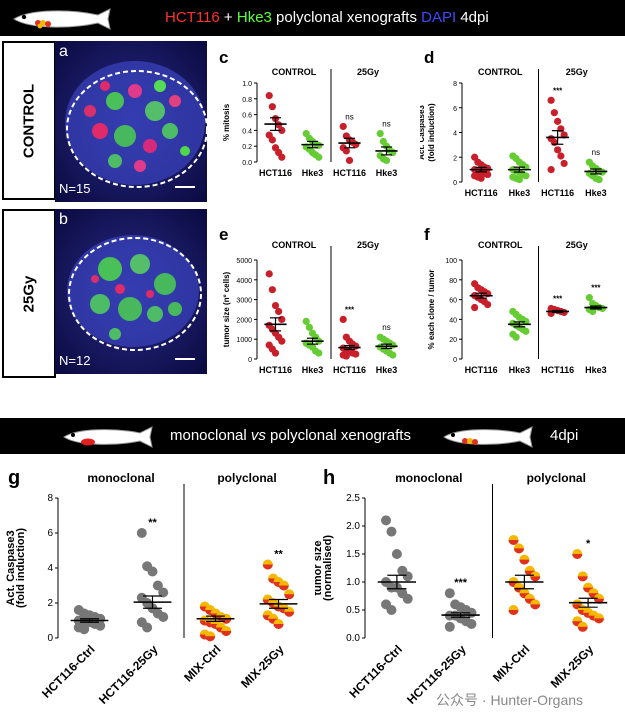 This screenshot has height=724, width=625. Describe the element at coordinates (329, 478) in the screenshot. I see `panel-letter: h` at that location.